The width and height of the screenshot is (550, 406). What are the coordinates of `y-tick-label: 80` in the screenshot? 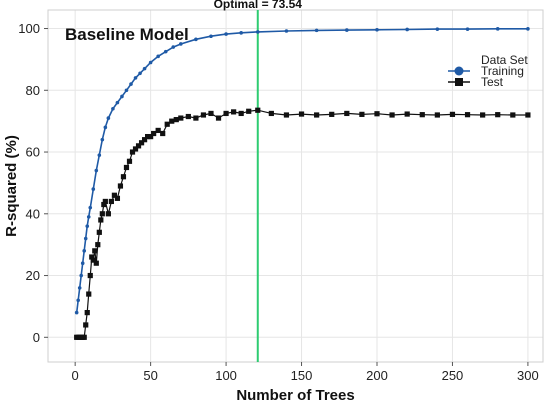 It's located at (33, 90).